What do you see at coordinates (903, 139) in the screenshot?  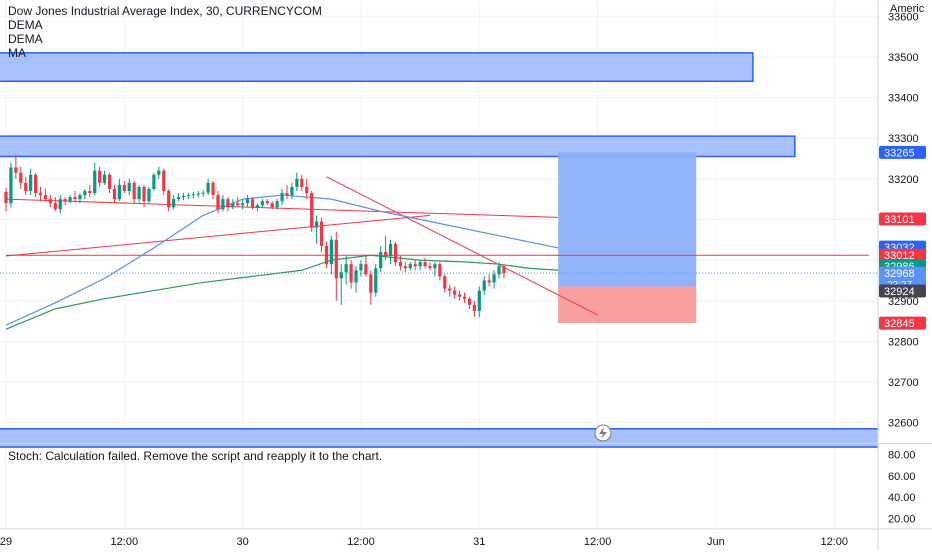 I see `y-tick-label: 33300` at bounding box center [903, 139].